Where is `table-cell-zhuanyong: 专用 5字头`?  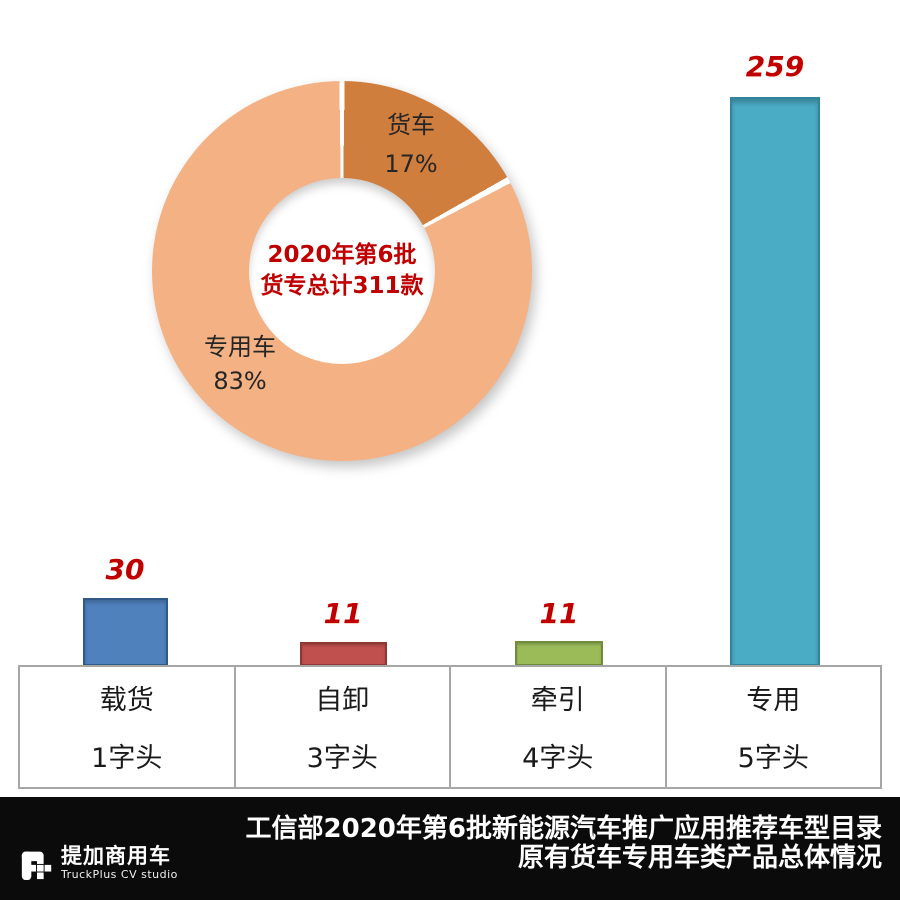
table-cell-zhuanyong: 专用 5字头 is located at coordinates (772, 727).